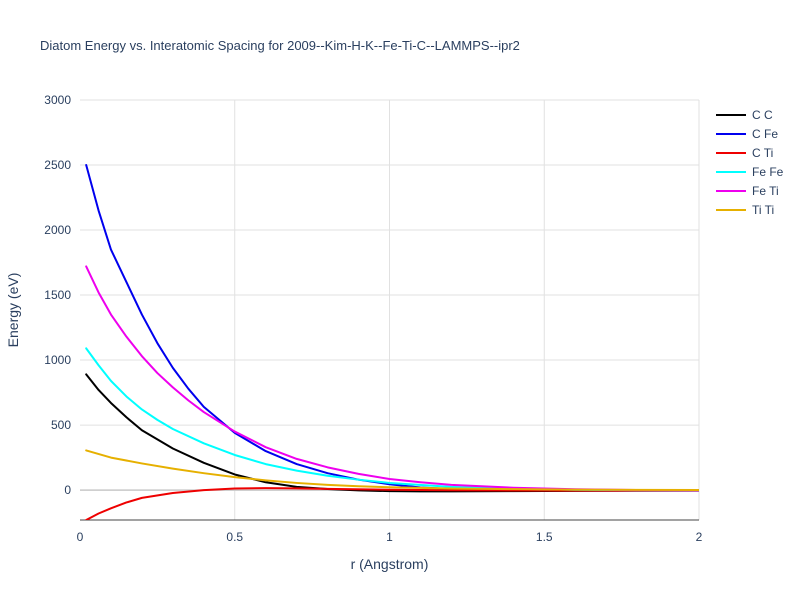  Describe the element at coordinates (747, 191) in the screenshot. I see `legend-item-fe-ti: Fe Ti` at that location.